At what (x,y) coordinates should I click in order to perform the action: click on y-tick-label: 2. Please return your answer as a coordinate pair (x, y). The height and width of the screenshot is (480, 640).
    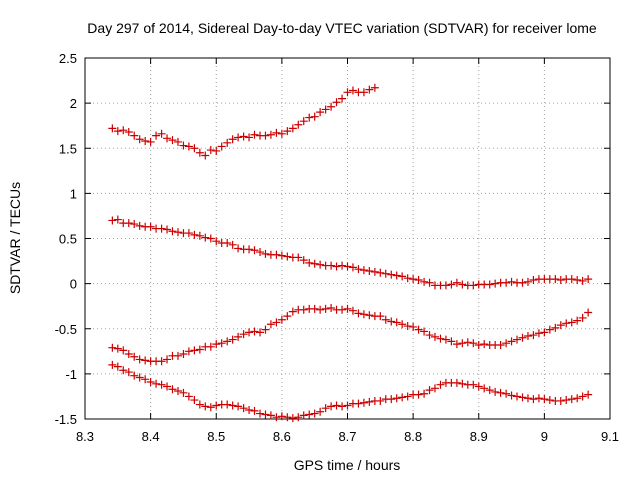
    Looking at the image, I should click on (73, 103).